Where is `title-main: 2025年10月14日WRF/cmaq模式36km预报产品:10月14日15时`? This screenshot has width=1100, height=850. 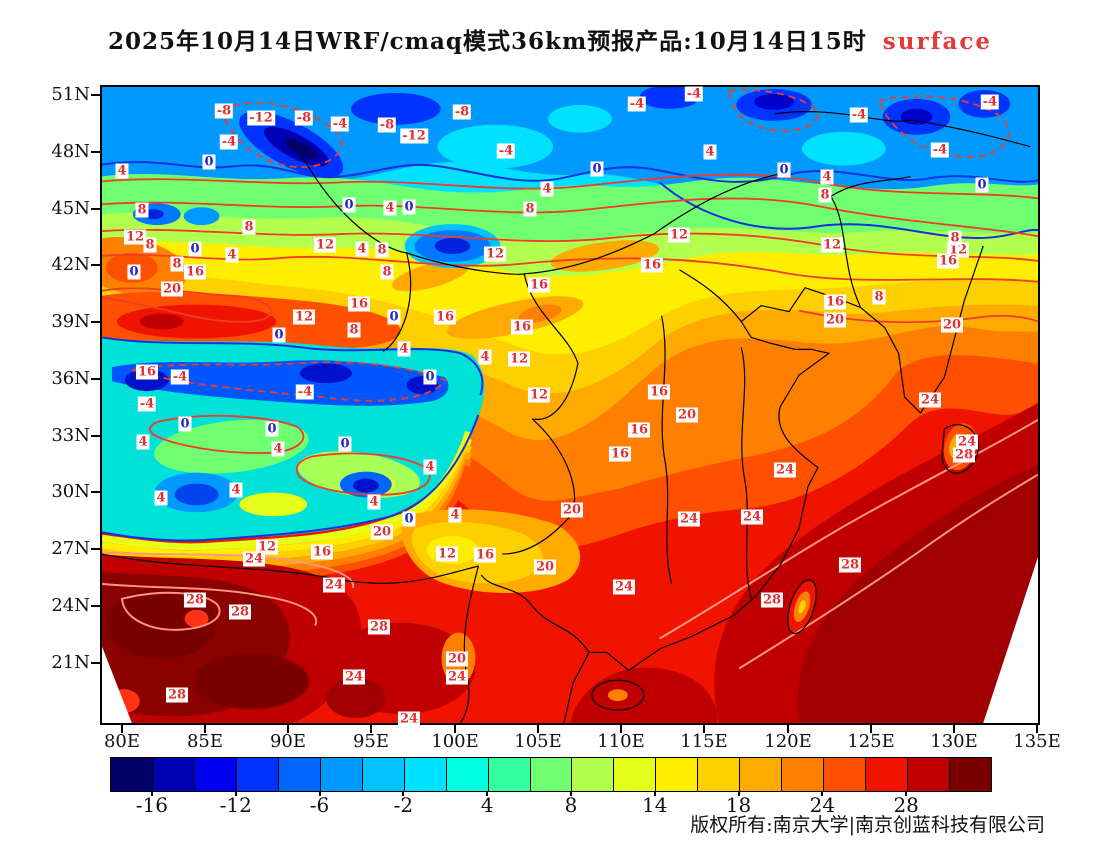 title-main: 2025年10月14日WRF/cmaq模式36km预报产品:10月14日15时 is located at coordinates (487, 41).